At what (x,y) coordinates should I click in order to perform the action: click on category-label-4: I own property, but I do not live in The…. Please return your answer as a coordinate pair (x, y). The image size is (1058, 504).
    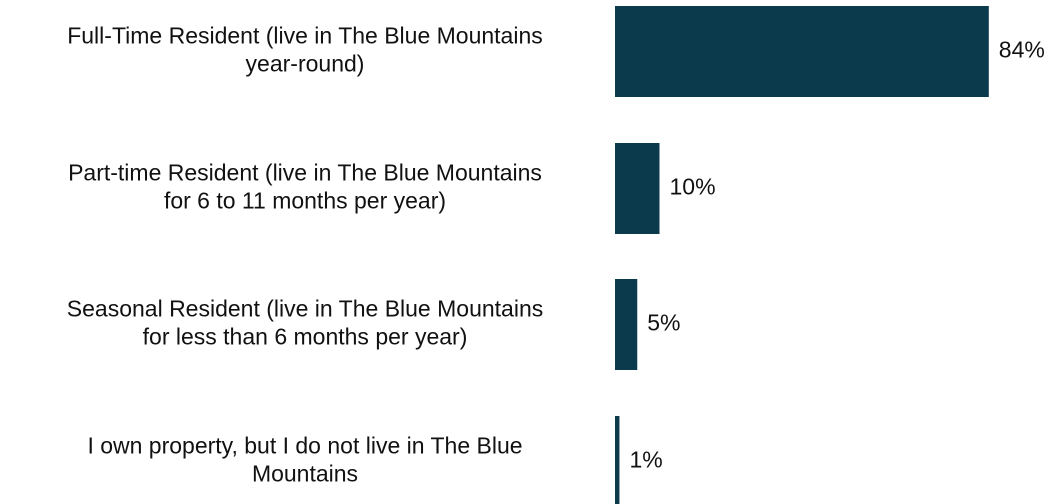
    Looking at the image, I should click on (304, 460).